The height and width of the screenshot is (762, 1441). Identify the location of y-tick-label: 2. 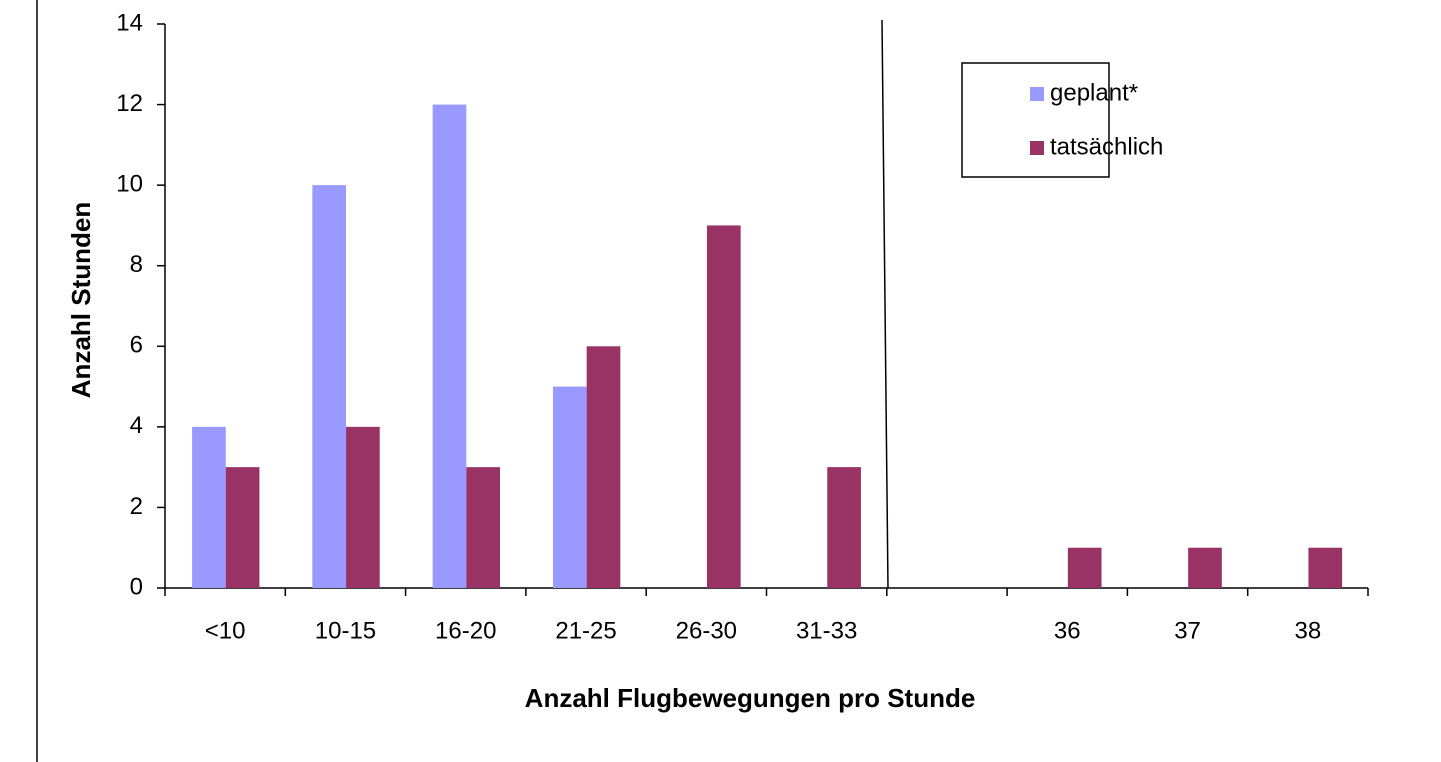
(136, 506).